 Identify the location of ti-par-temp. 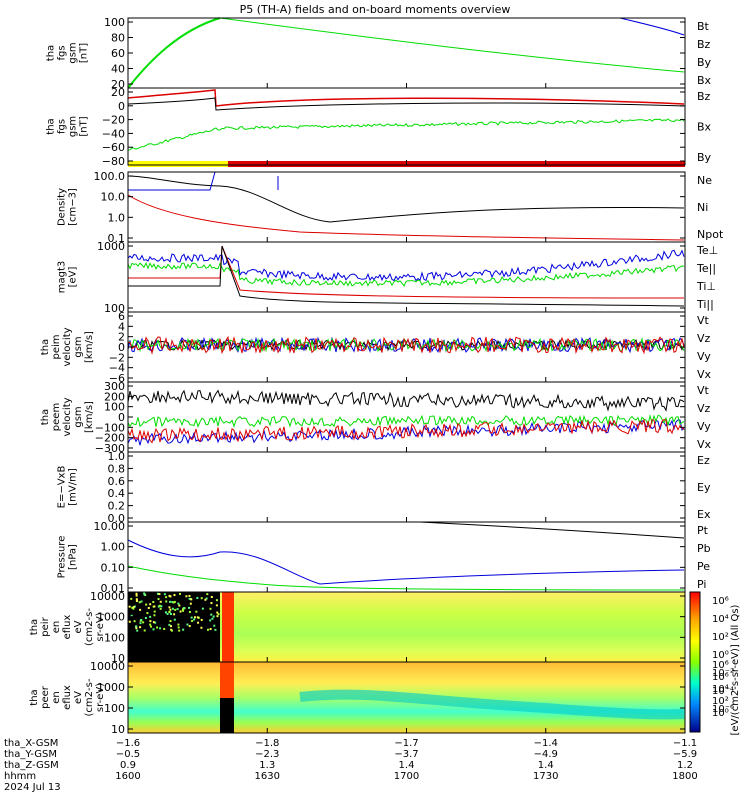
(406, 274).